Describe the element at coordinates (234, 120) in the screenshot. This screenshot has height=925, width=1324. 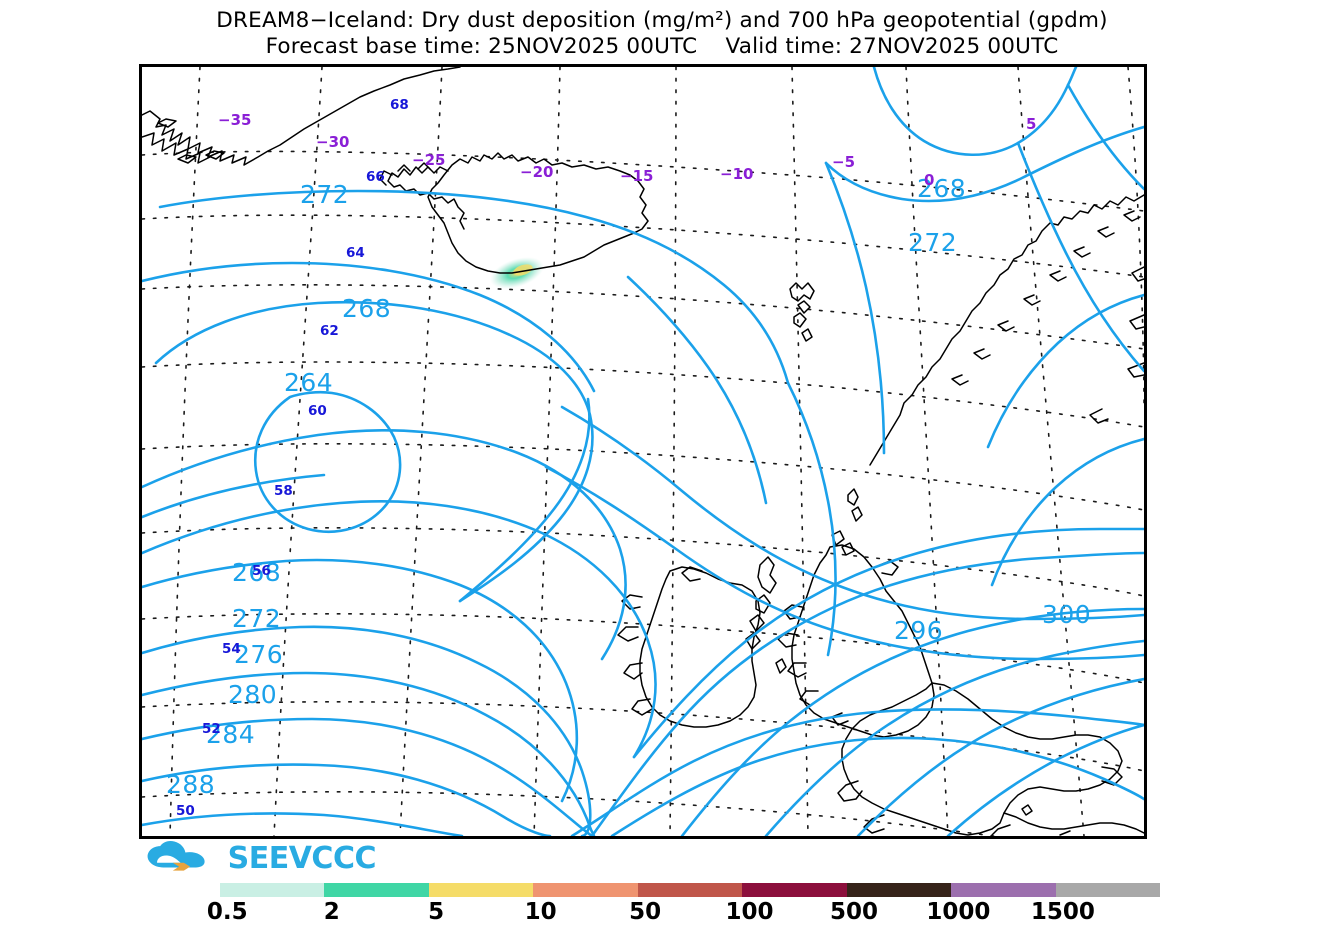
I see `lon-label-minus35: −35` at that location.